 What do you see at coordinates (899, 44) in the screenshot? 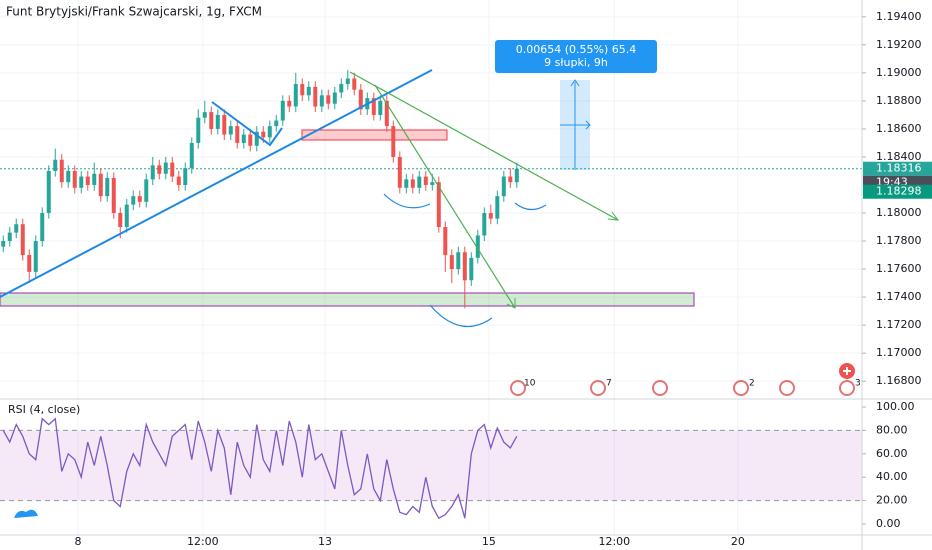
I see `y-tick-label: 1.19200` at bounding box center [899, 44].